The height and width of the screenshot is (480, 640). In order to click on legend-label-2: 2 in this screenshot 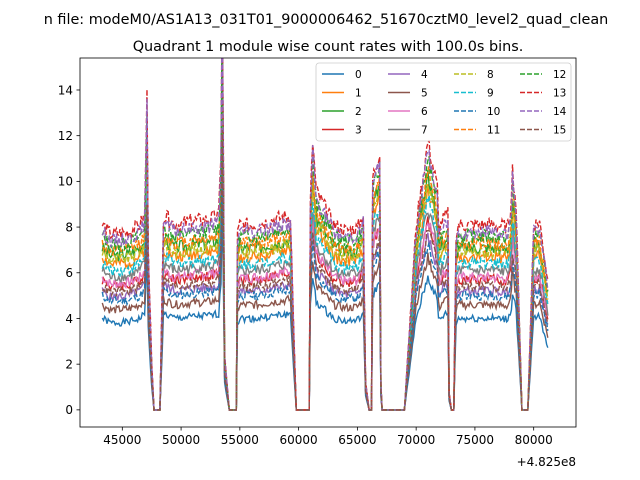, I will do `click(358, 112)`.